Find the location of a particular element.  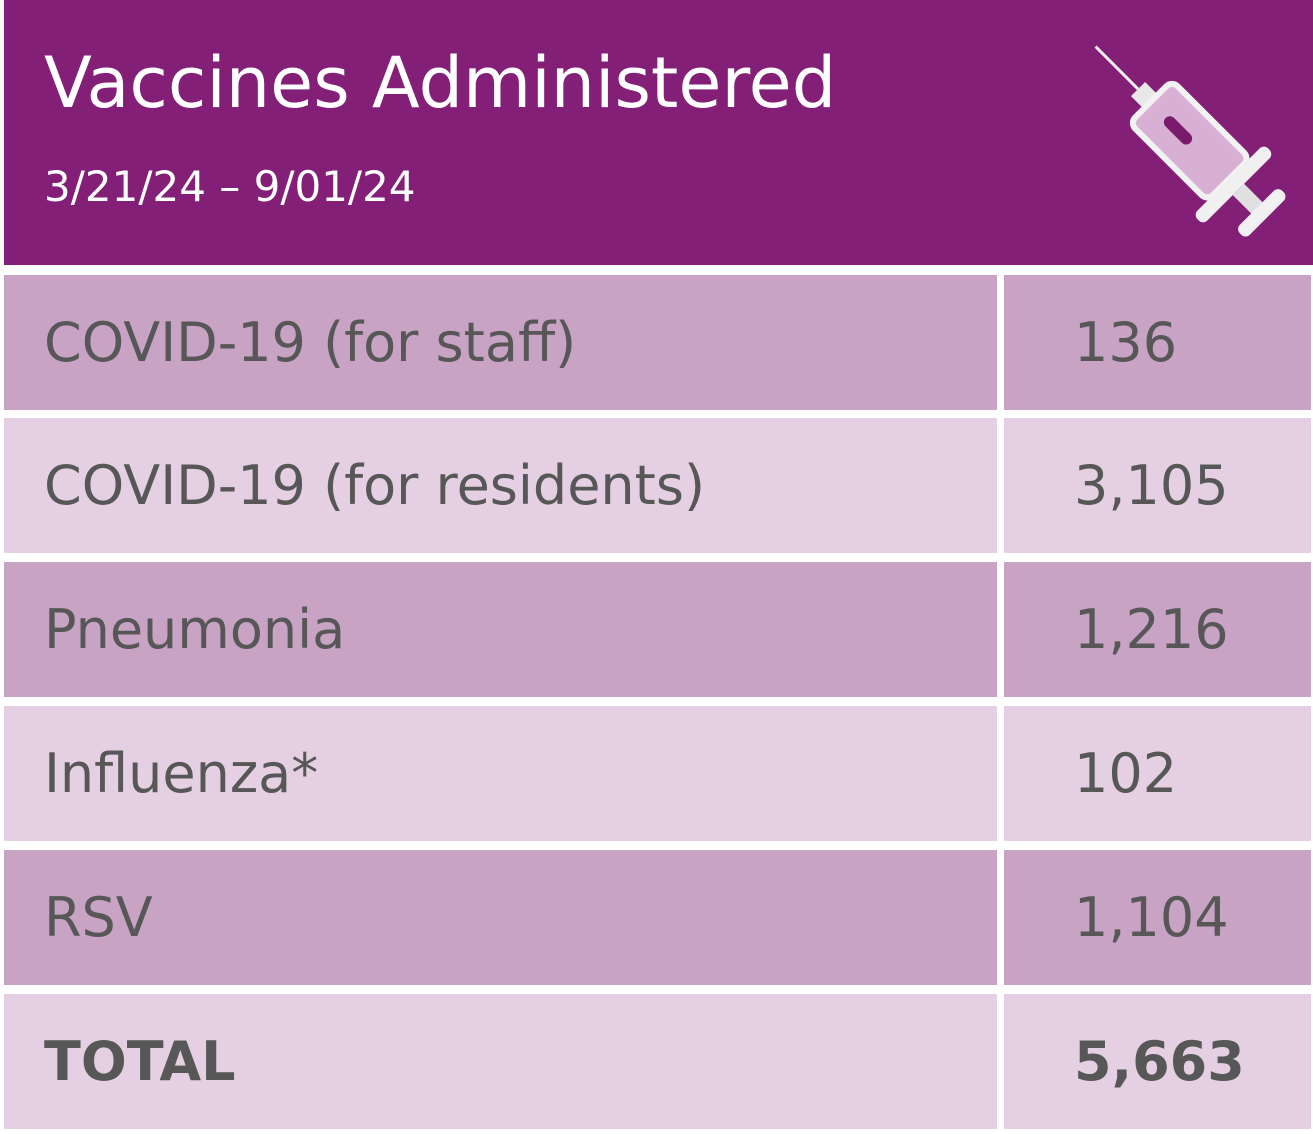

vaccine-name: TOTAL is located at coordinates (500, 1061).